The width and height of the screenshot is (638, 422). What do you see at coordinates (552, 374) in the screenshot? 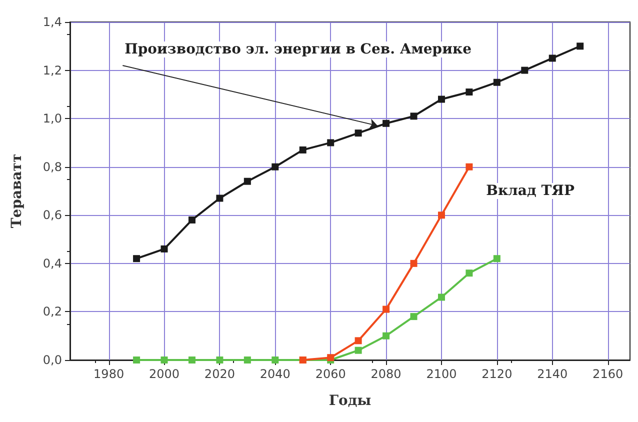
I see `x-tick-label: 2140` at bounding box center [552, 374].